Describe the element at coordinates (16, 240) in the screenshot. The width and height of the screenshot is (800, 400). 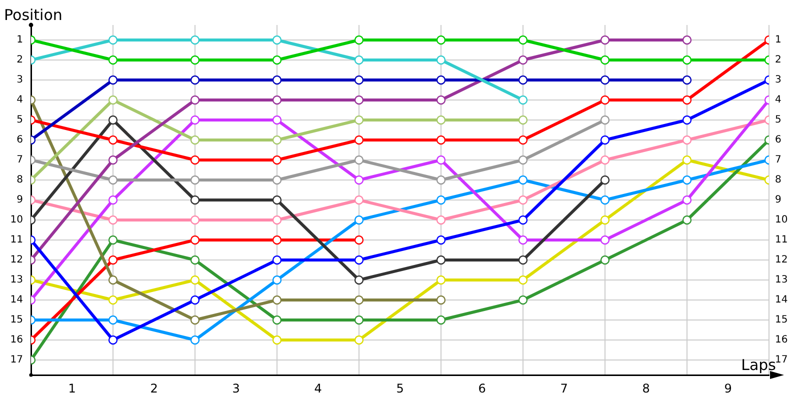
I see `y-tick-label: 11` at that location.